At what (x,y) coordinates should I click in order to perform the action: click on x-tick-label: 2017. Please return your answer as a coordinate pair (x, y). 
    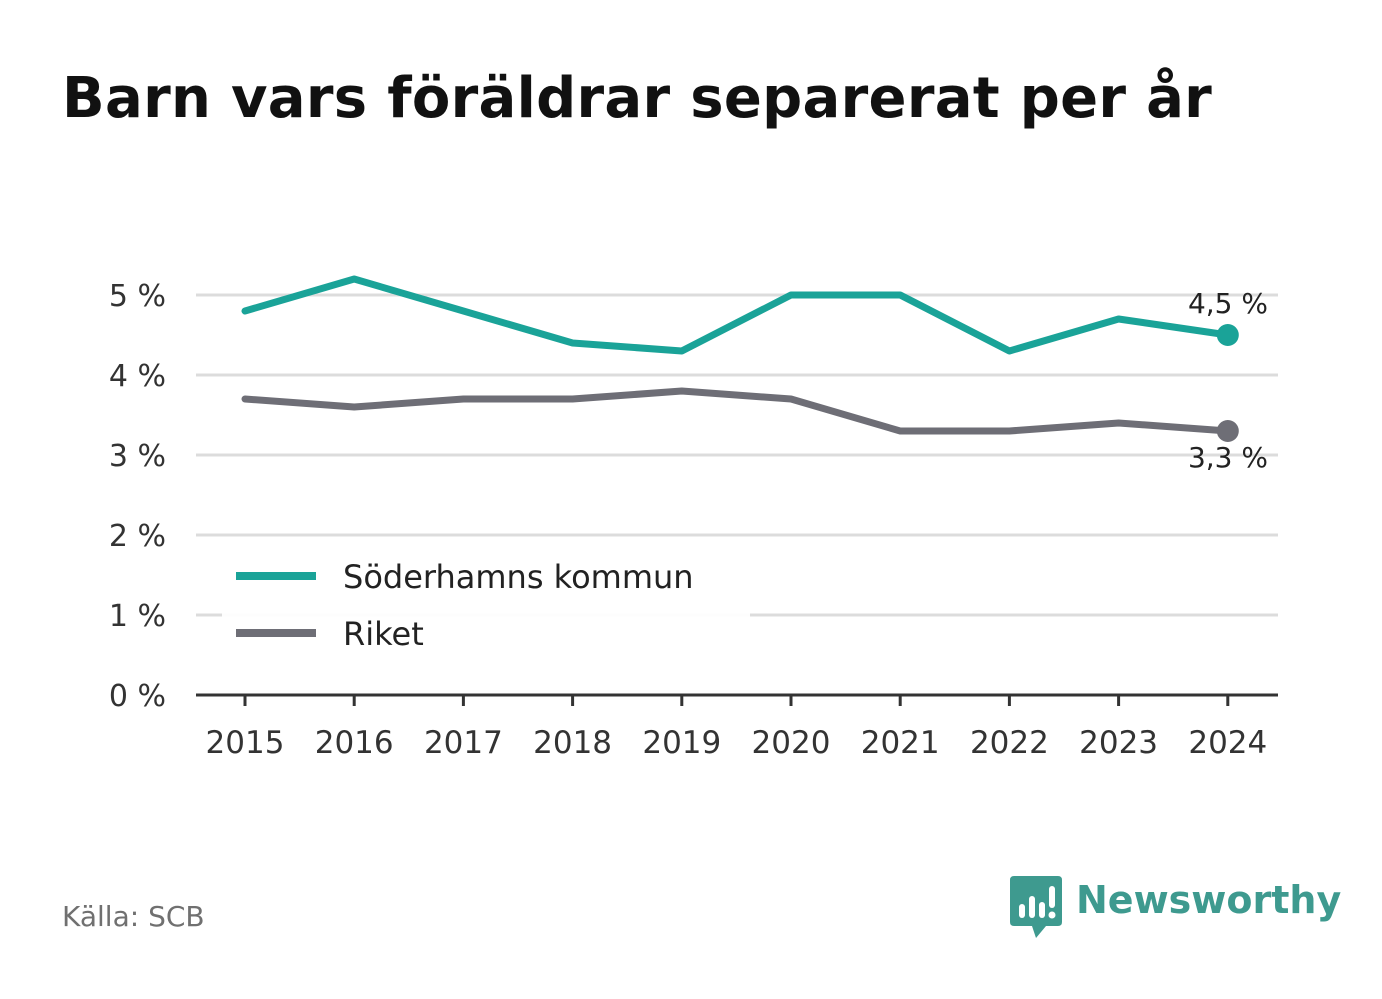
    Looking at the image, I should click on (463, 743).